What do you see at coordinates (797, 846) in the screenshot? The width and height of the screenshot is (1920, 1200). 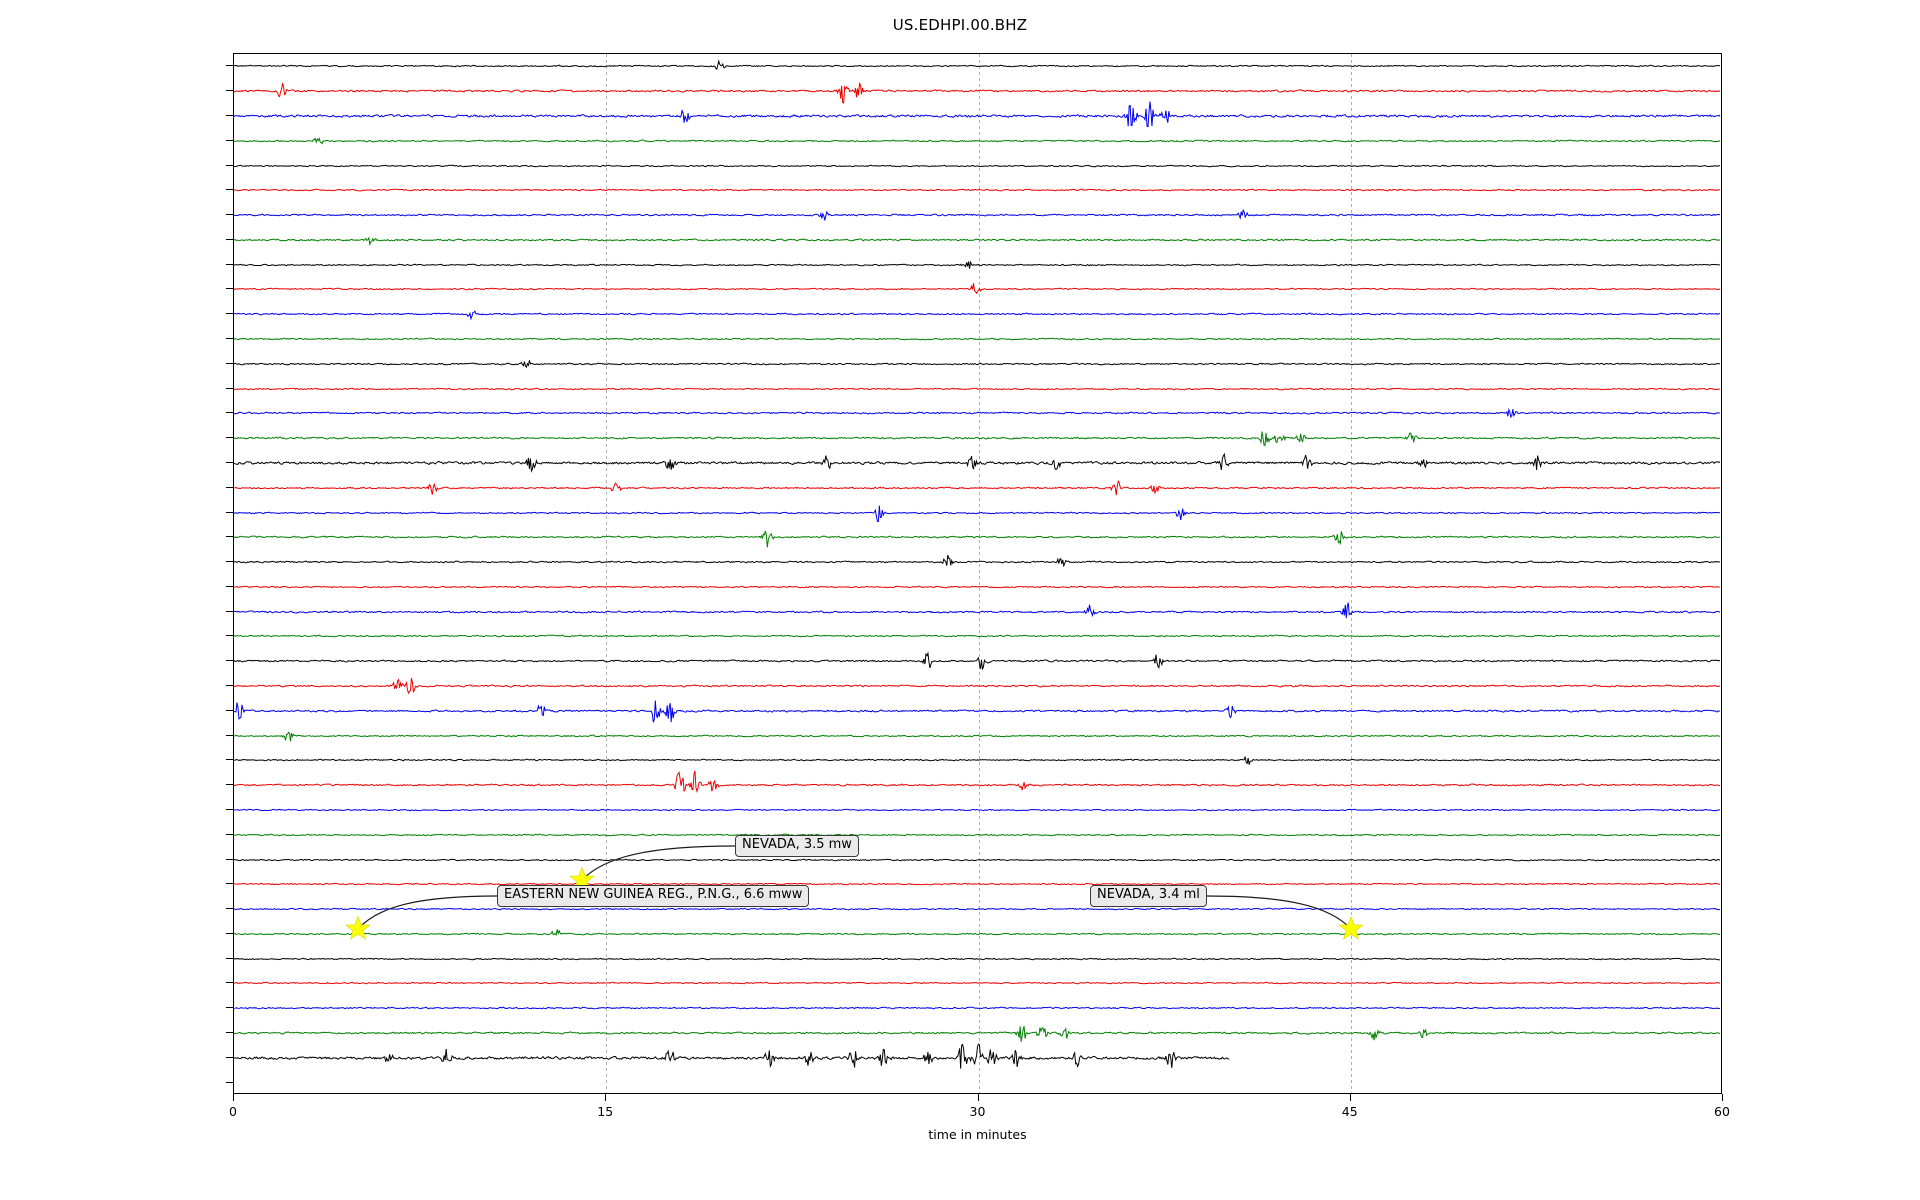 I see `event-annotation-label: NEVADA, 3.5 mw` at bounding box center [797, 846].